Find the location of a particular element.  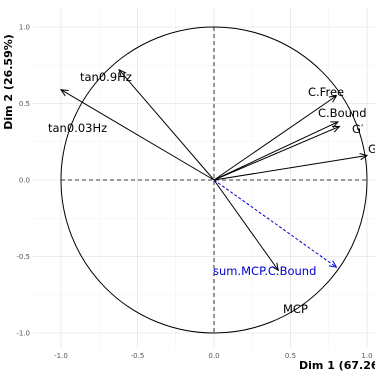

arrow-sum-mcp-c-bound is located at coordinates (274, 223).